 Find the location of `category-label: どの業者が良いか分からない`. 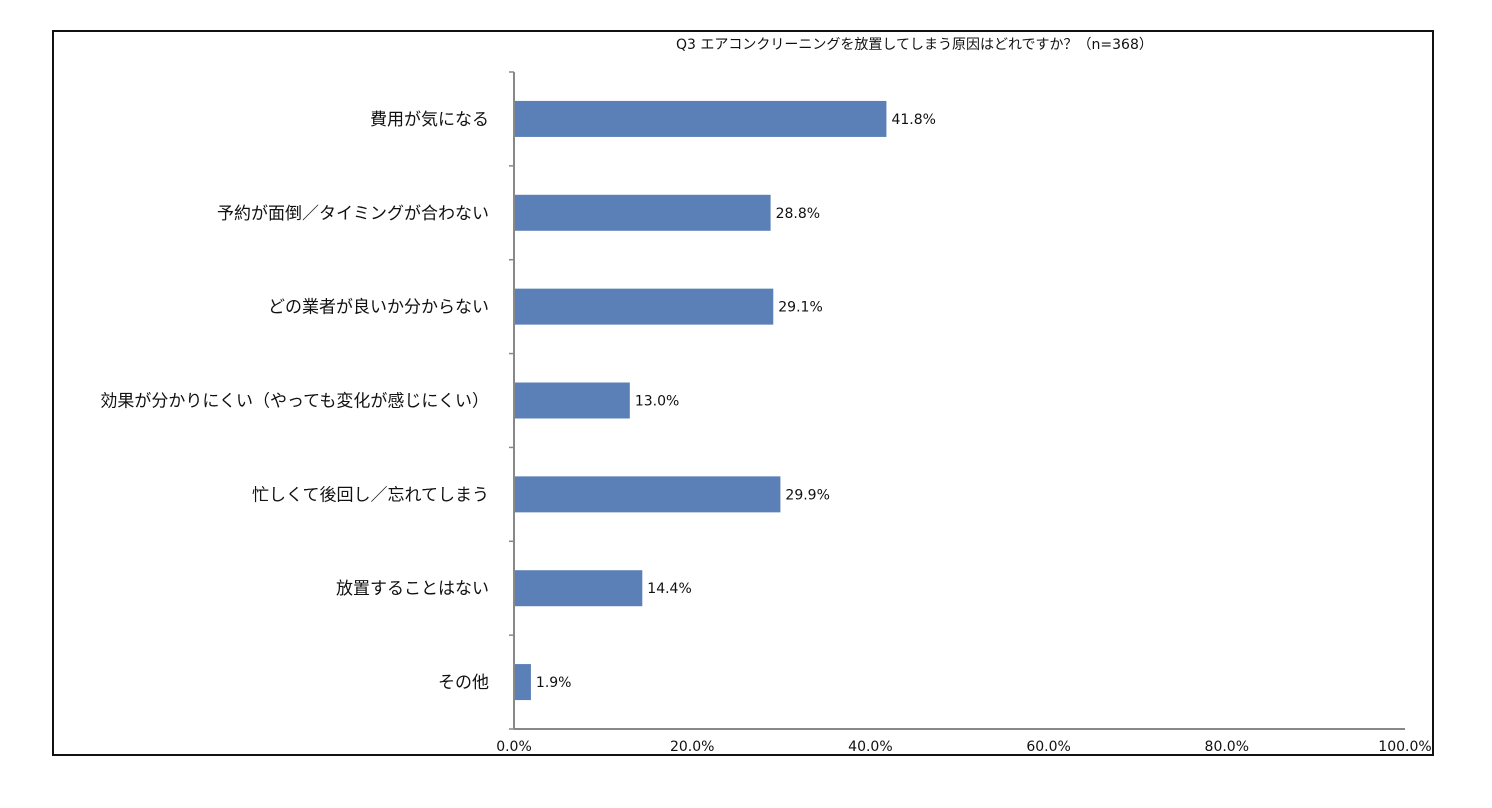

category-label: どの業者が良いか分からない is located at coordinates (378, 308).